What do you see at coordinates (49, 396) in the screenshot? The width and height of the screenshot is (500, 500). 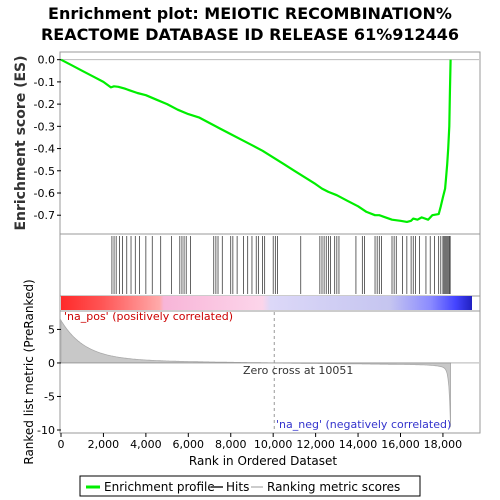 I see `metric-tick-label: -5` at bounding box center [49, 396].